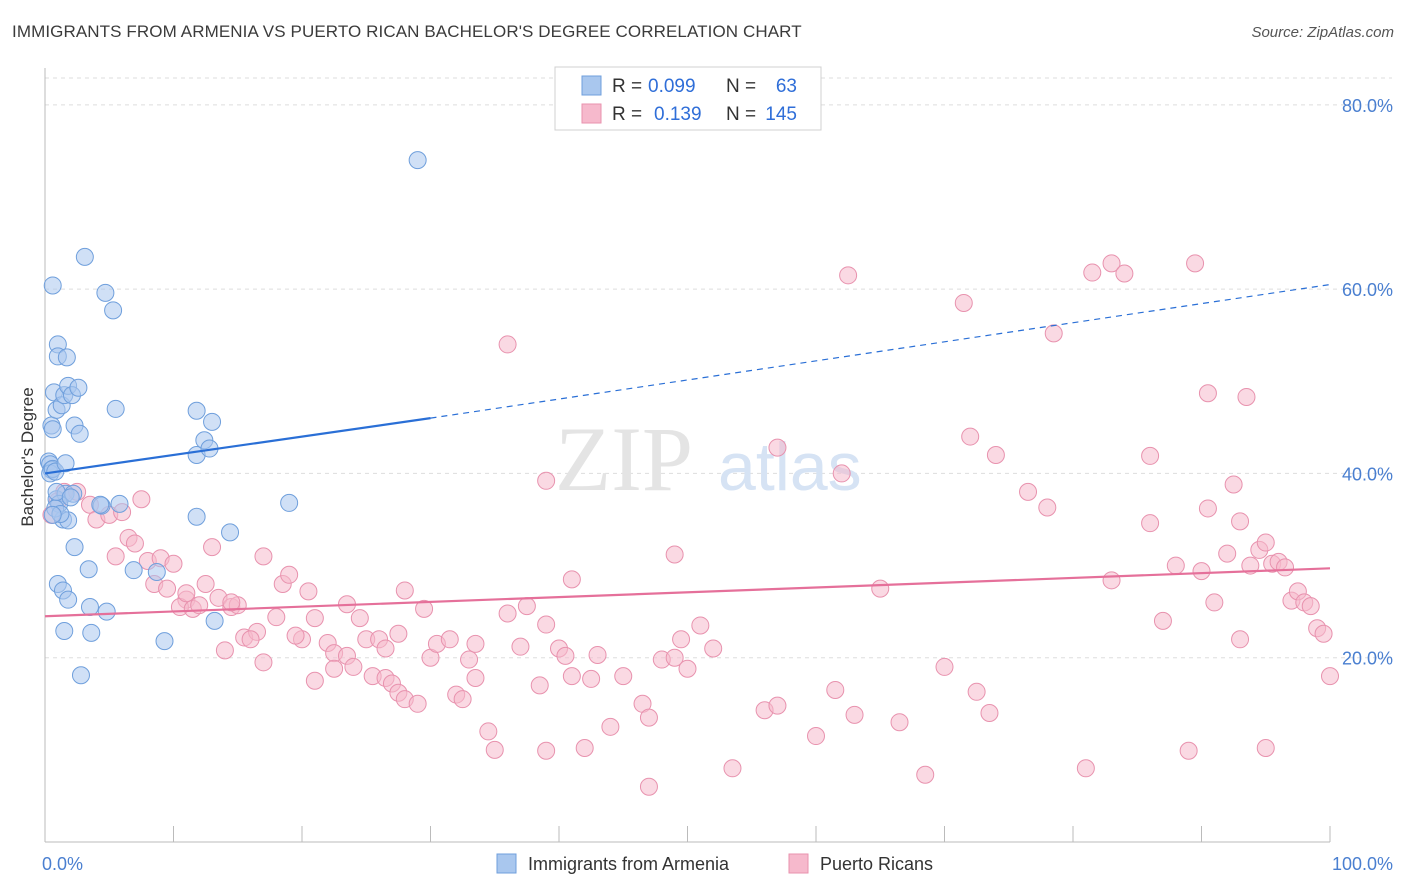  I want to click on stats-legend: R = 0.099 N = 63 R = 0.139 N = 145, so click(688, 98).